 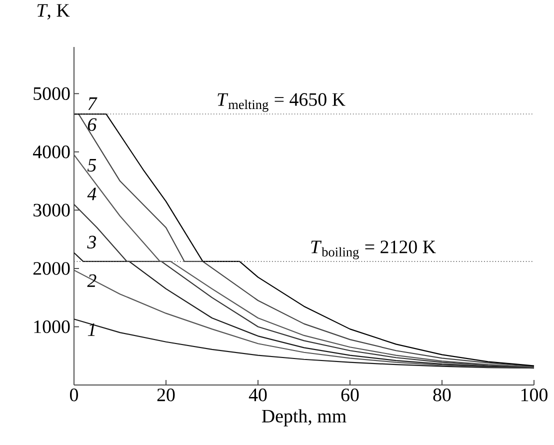 What do you see at coordinates (92, 124) in the screenshot?
I see `series-label: 6` at bounding box center [92, 124].